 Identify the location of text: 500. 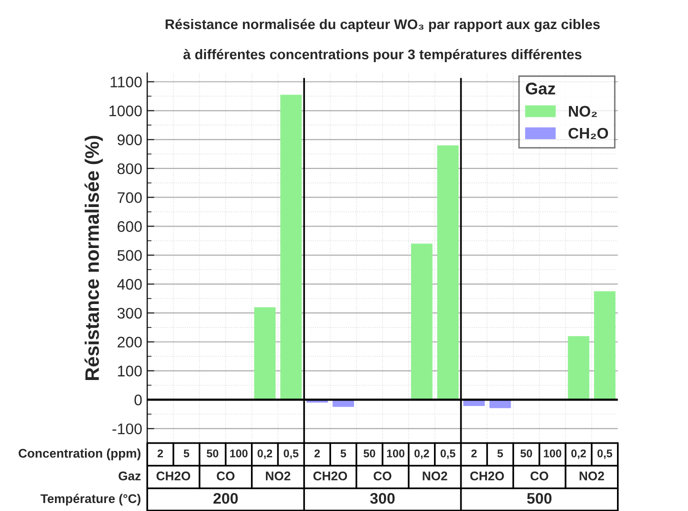
(539, 498).